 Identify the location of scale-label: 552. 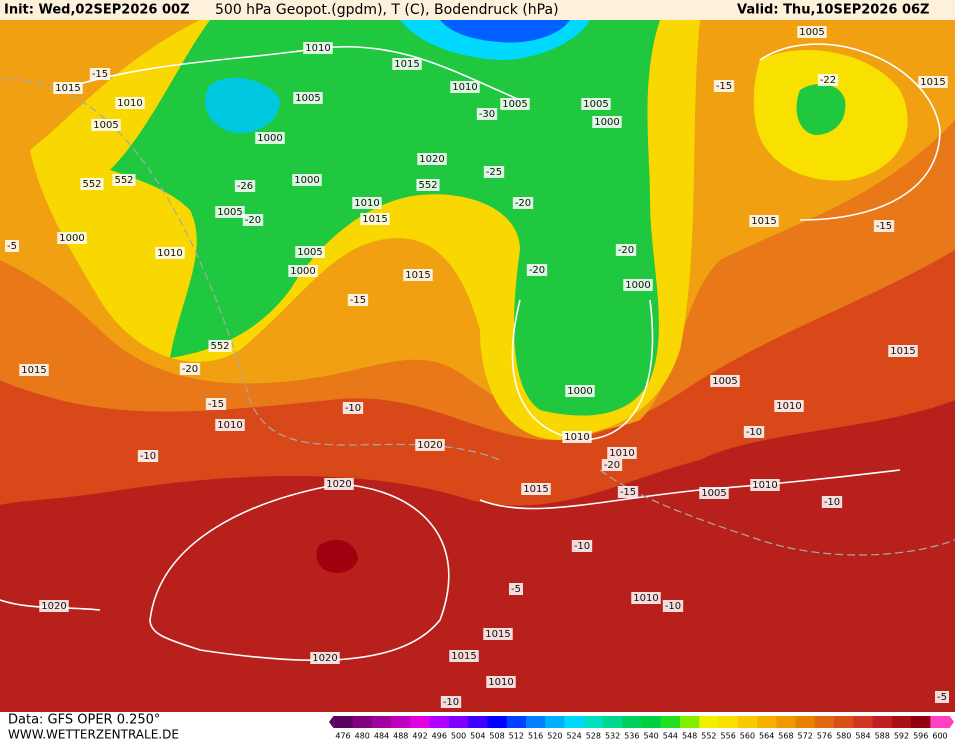
(708, 736).